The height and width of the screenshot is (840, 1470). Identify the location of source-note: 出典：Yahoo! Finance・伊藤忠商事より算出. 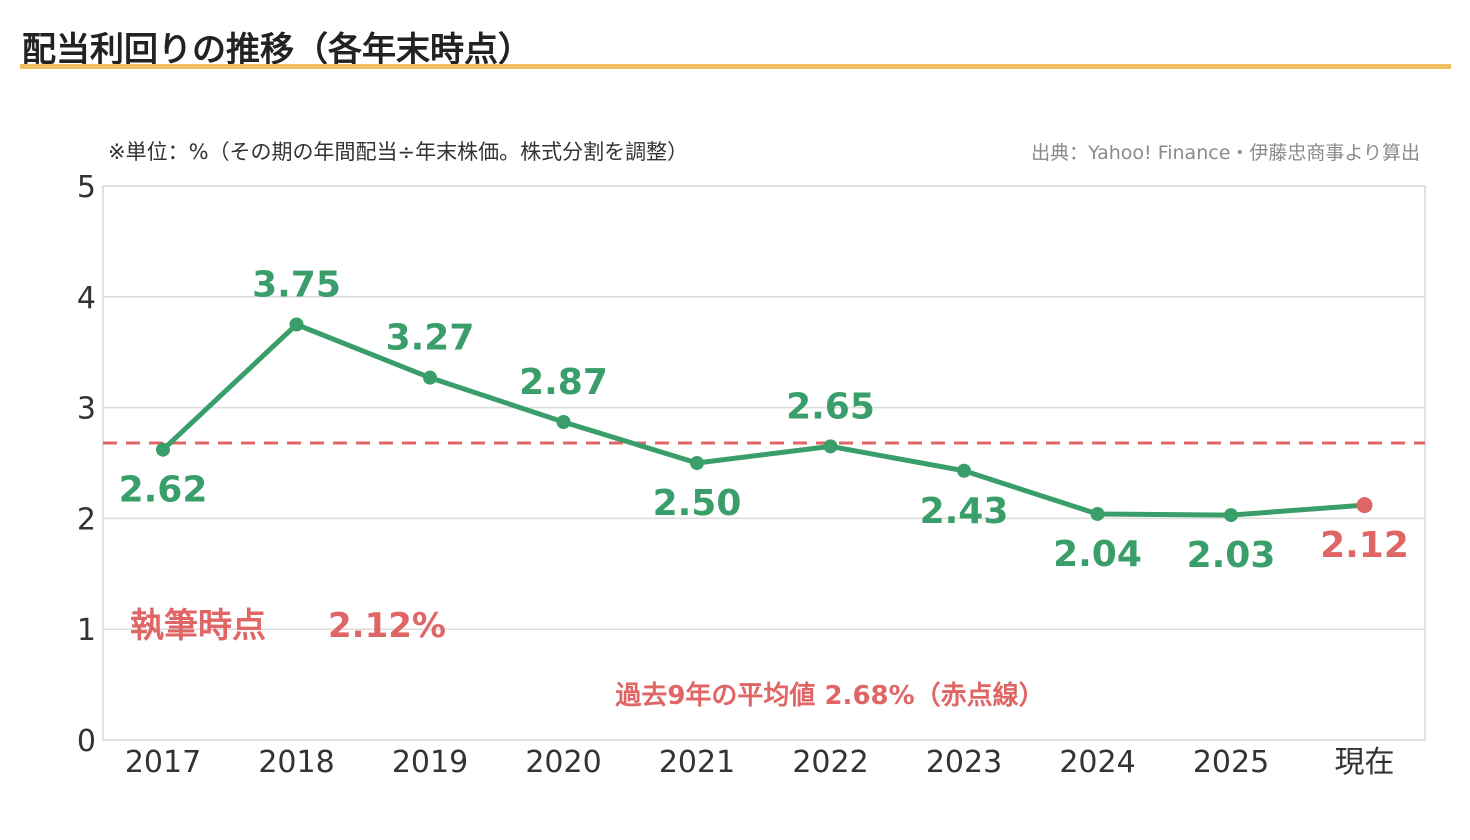
(1225, 153).